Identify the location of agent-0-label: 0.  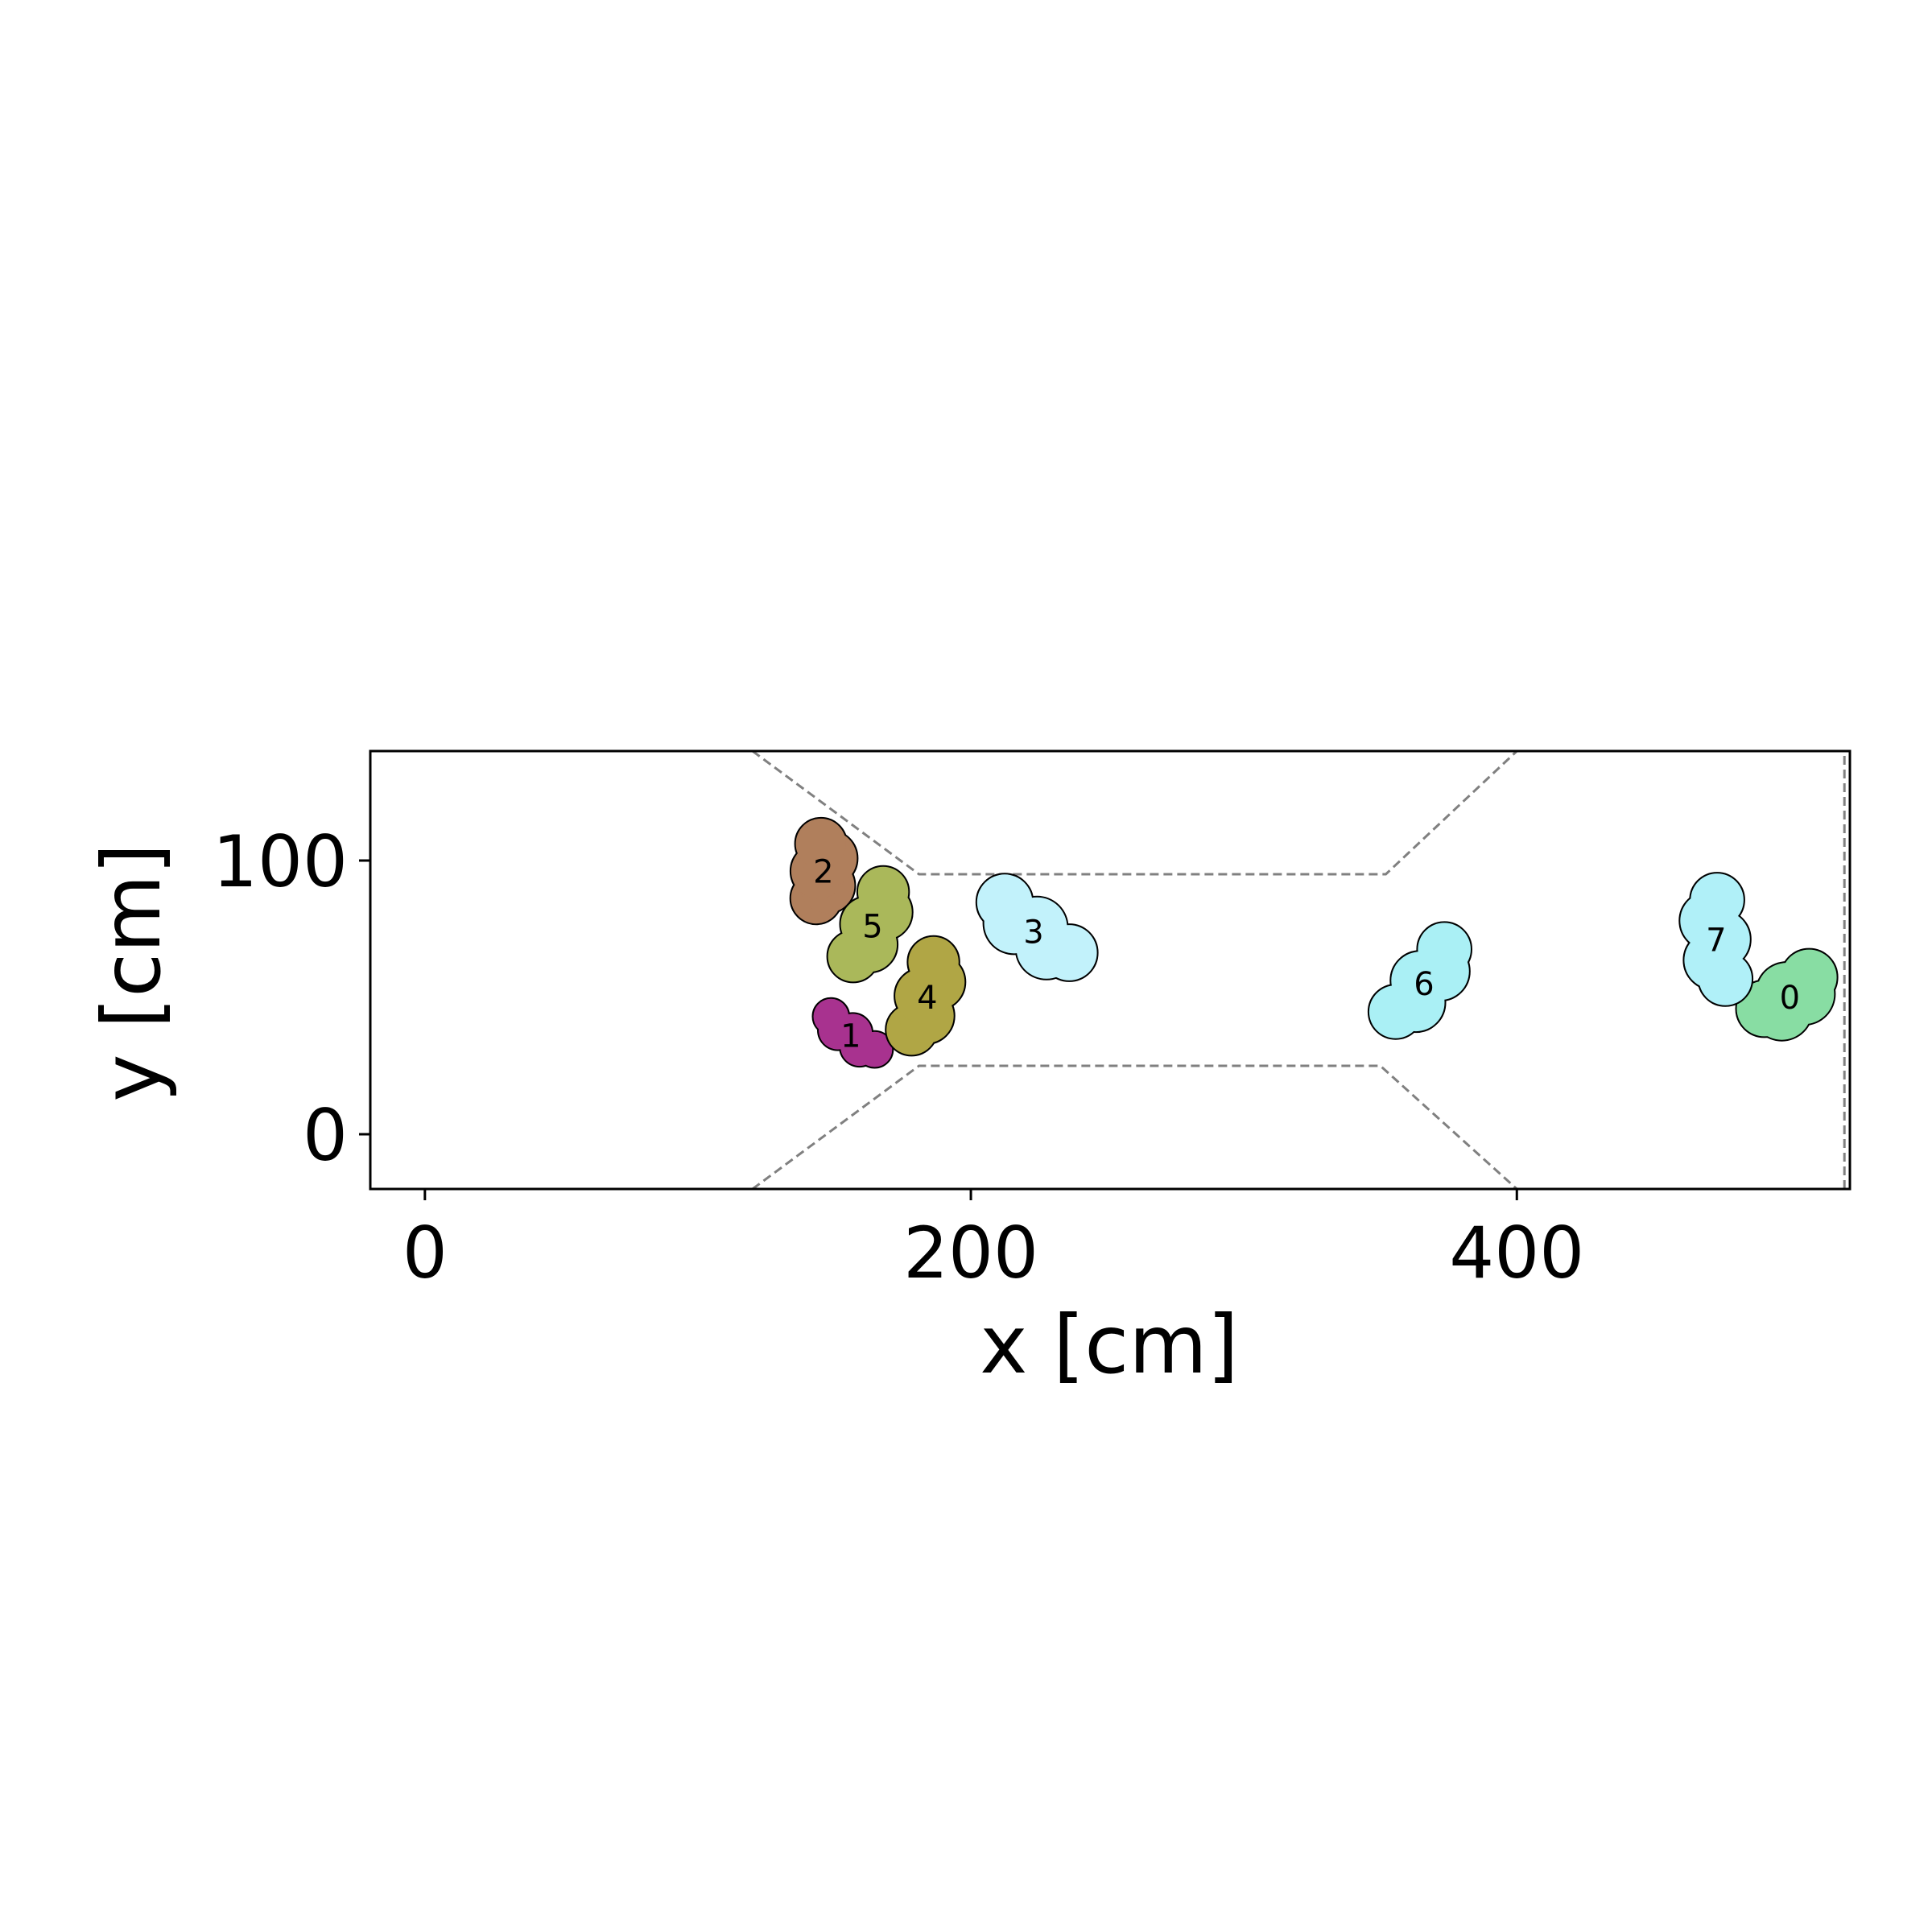
(1790, 998).